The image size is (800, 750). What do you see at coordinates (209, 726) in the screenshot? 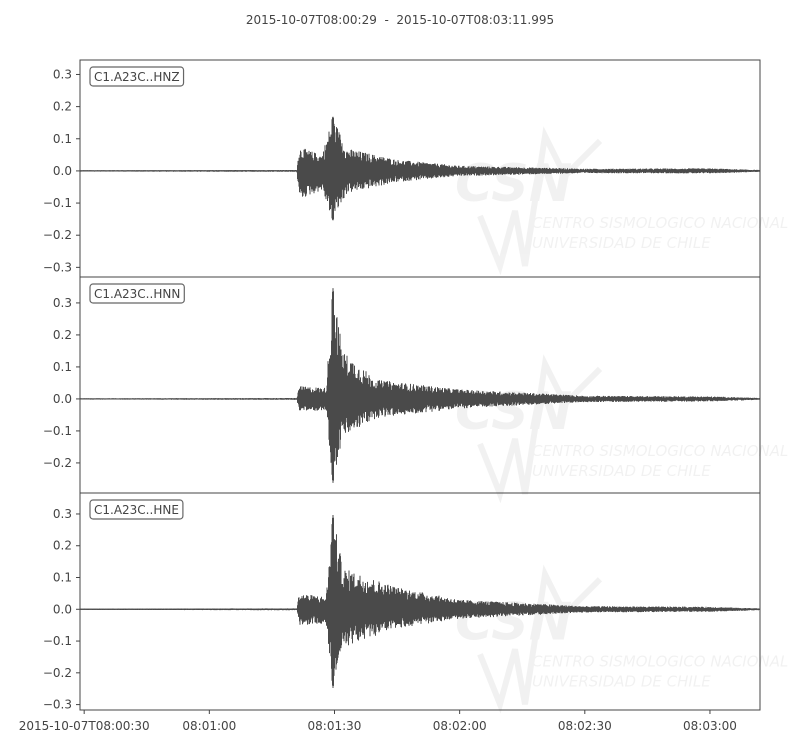
I see `x-tick-label: 08:01:00` at bounding box center [209, 726].